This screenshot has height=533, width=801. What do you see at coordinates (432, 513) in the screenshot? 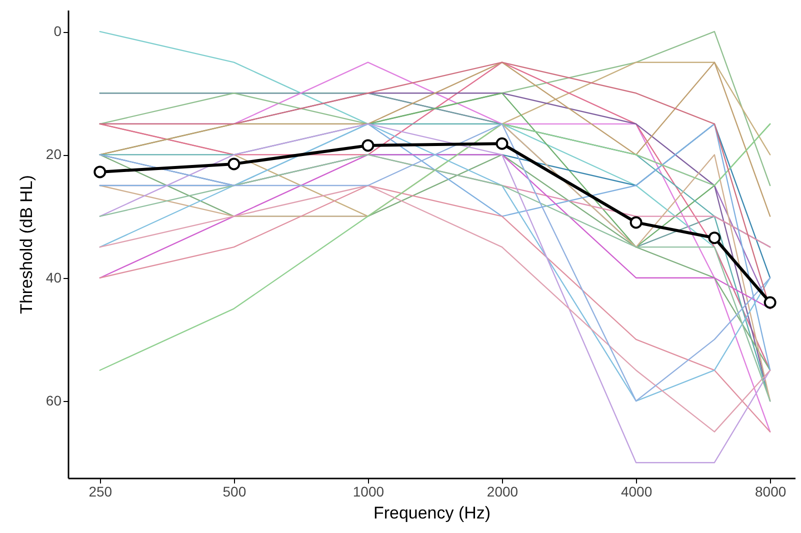
I see `x-axis-title: Frequency (Hz)` at bounding box center [432, 513].